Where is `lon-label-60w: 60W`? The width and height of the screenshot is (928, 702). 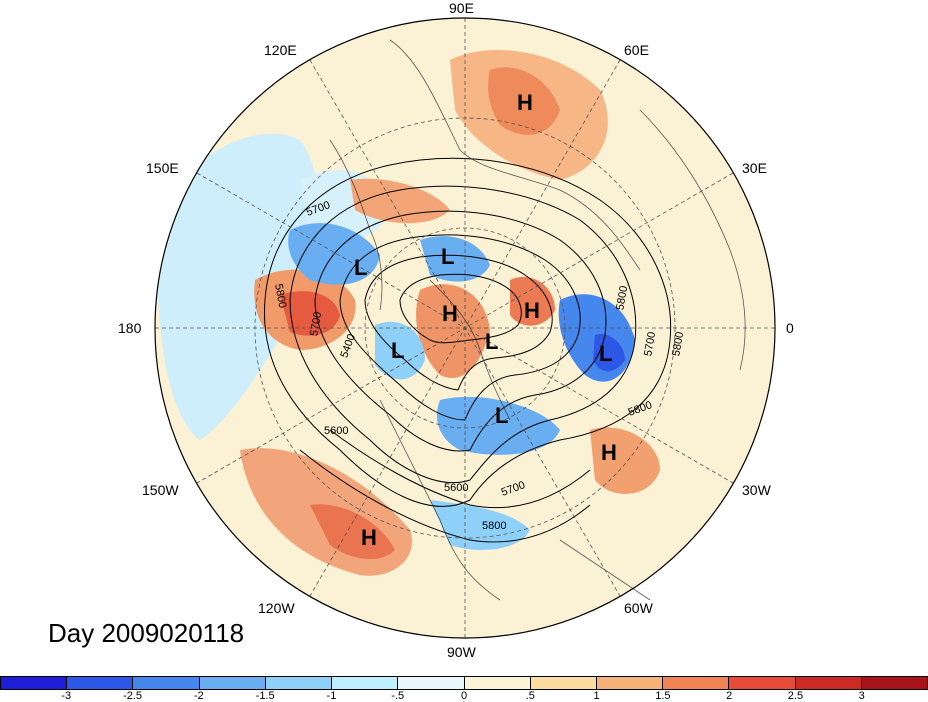 lon-label-60w: 60W is located at coordinates (638, 608).